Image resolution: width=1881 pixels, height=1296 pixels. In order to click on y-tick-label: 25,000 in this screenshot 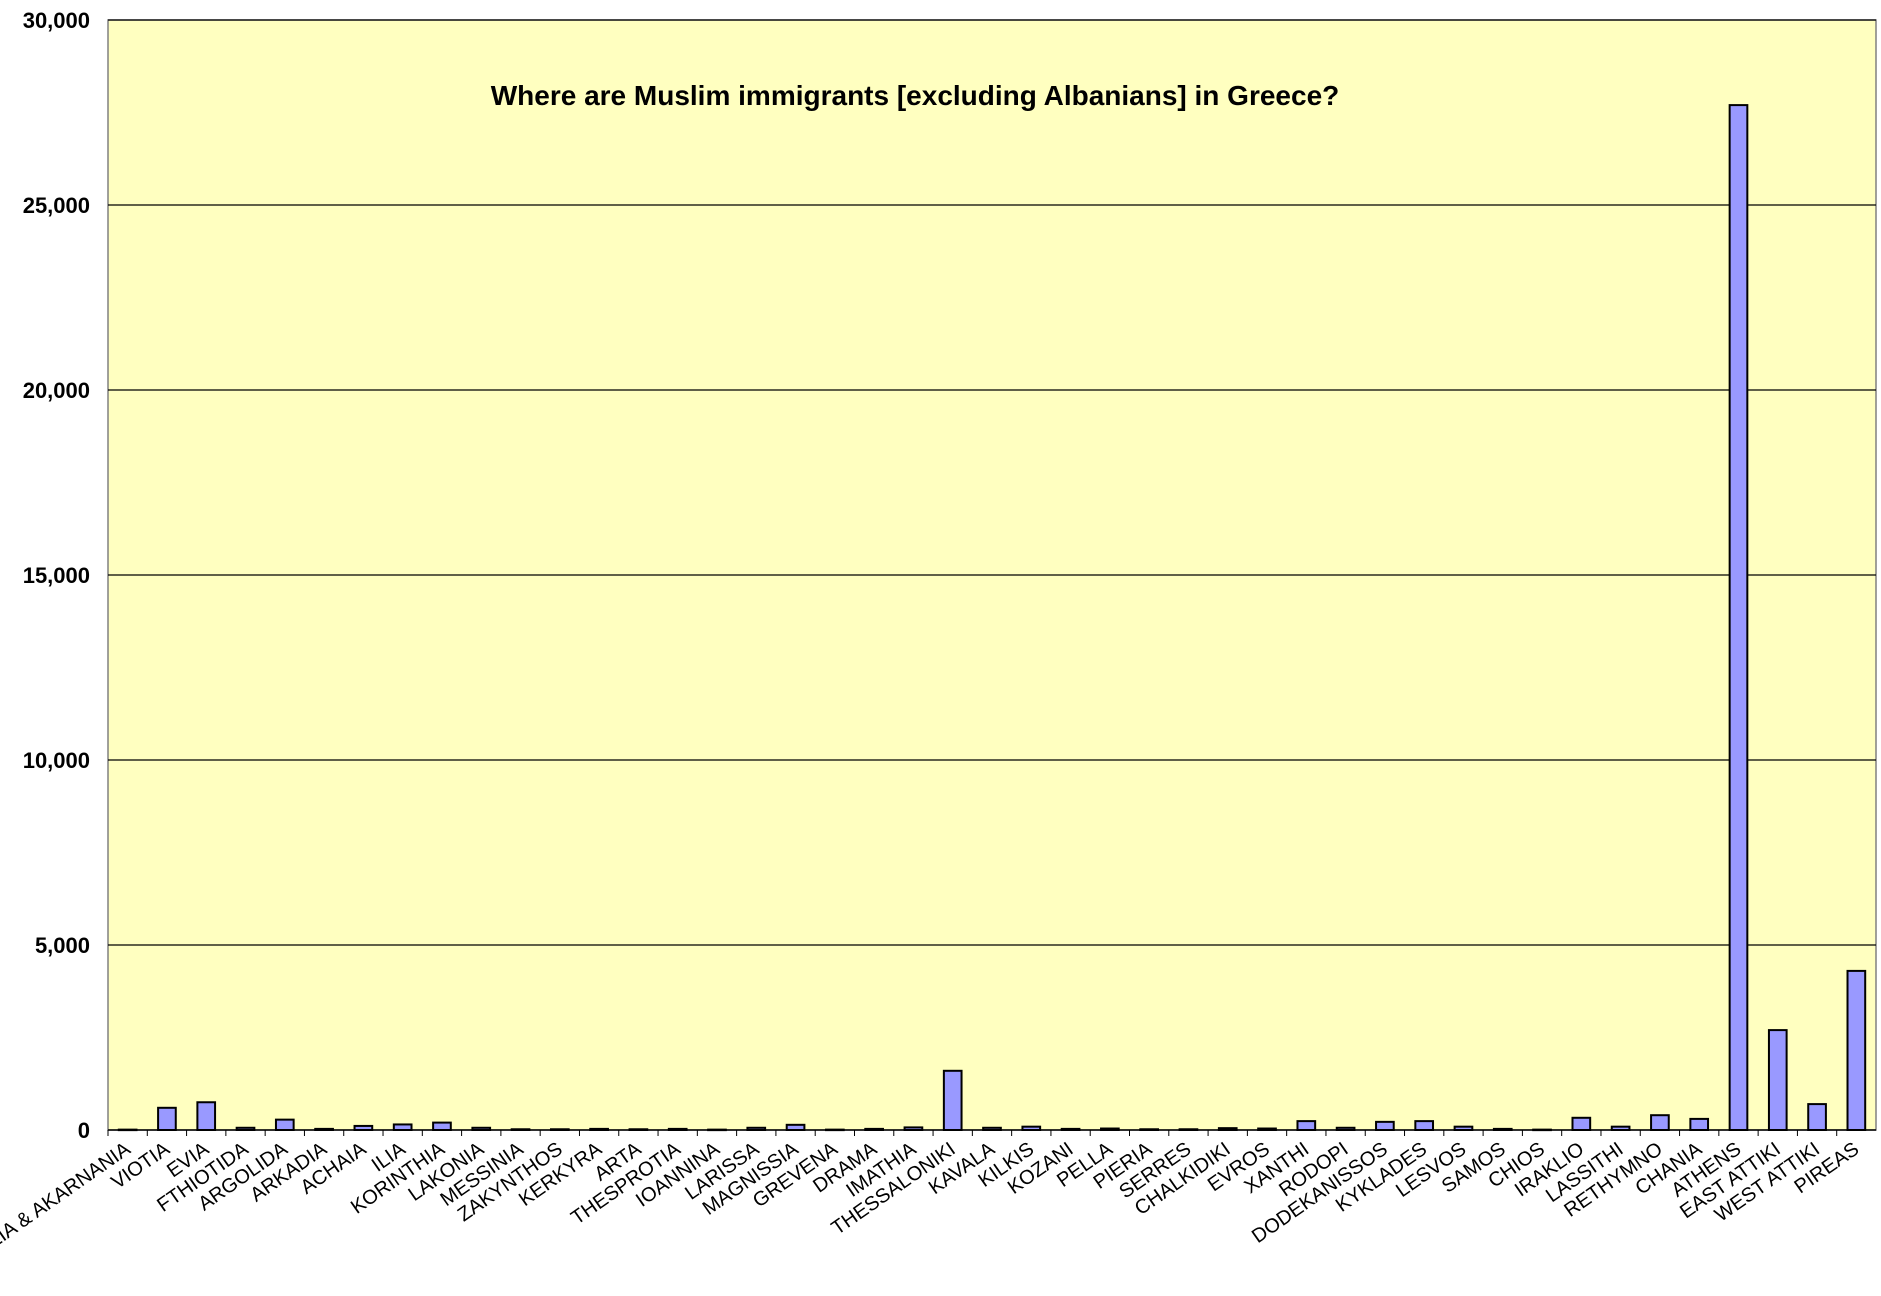, I will do `click(56, 205)`.